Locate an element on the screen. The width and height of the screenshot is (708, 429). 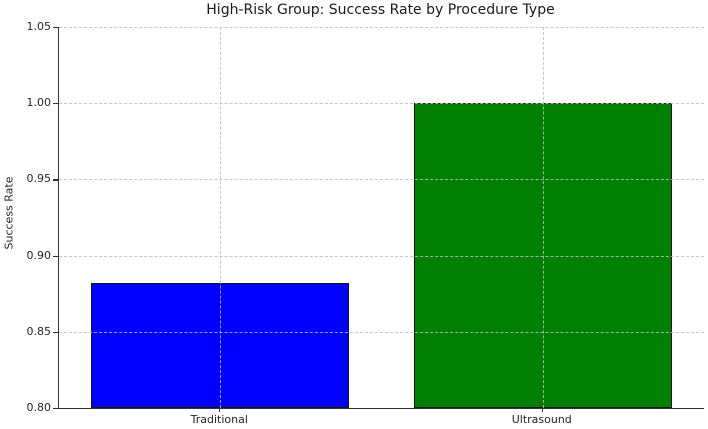
y-tick-label: 1.00 is located at coordinates (39, 103).